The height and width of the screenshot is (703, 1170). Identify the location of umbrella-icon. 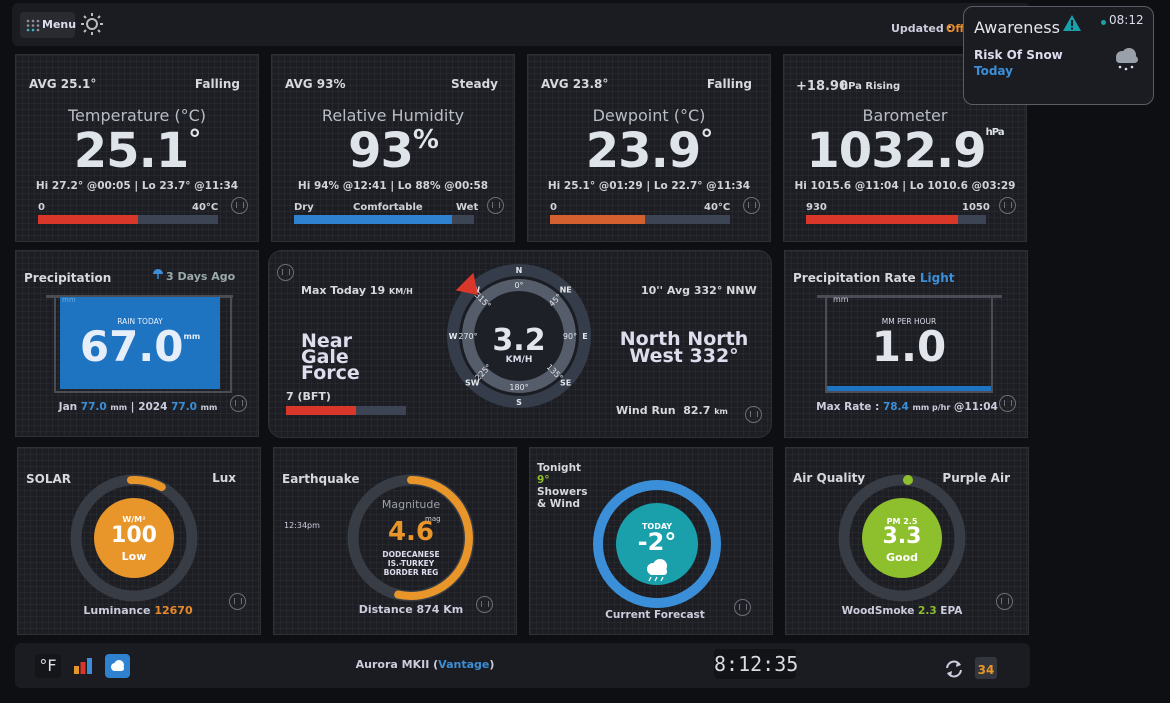
(158, 274).